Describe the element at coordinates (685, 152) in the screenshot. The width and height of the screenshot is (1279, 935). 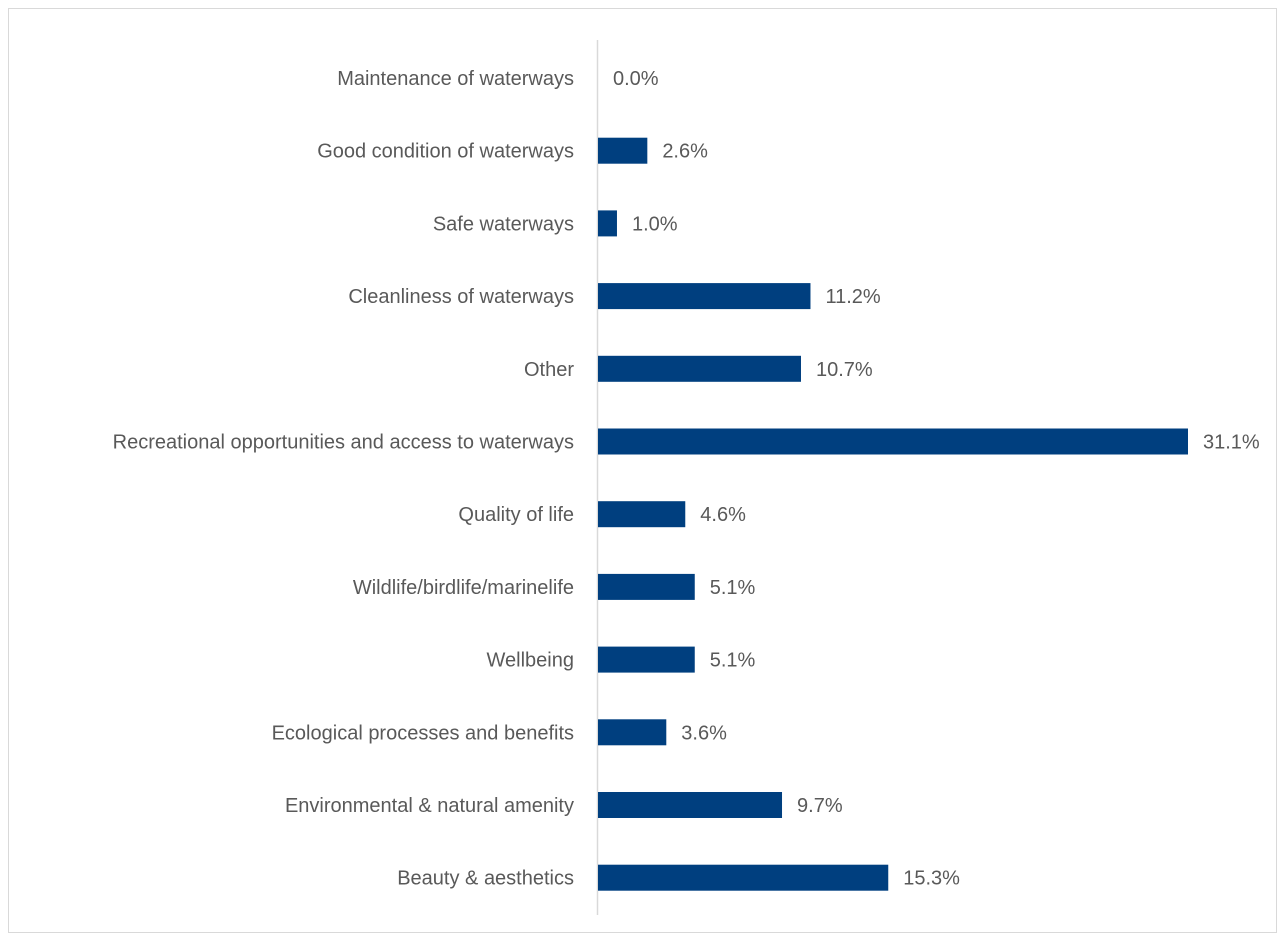
I see `value-label-1: 2.6%` at that location.